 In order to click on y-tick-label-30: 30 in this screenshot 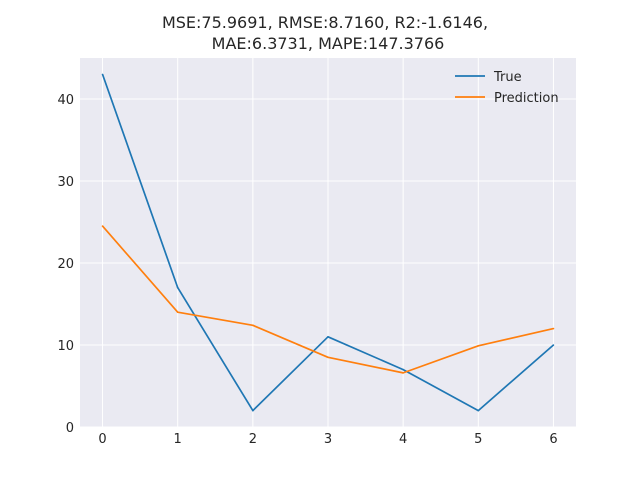, I will do `click(65, 182)`.